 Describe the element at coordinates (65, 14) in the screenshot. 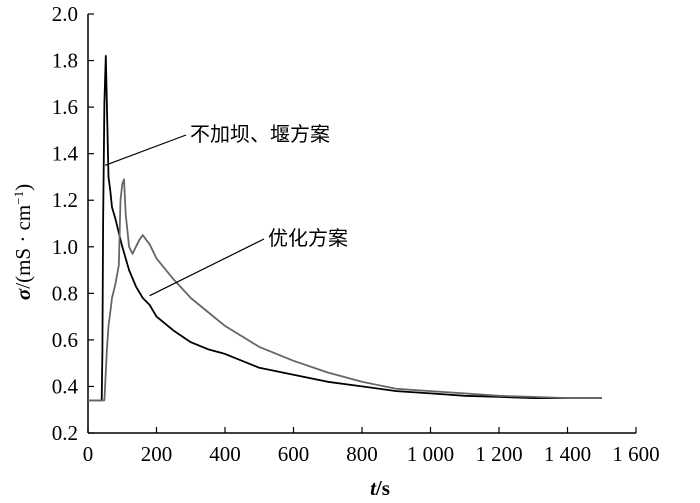

I see `y-tick-label: 2.0` at that location.